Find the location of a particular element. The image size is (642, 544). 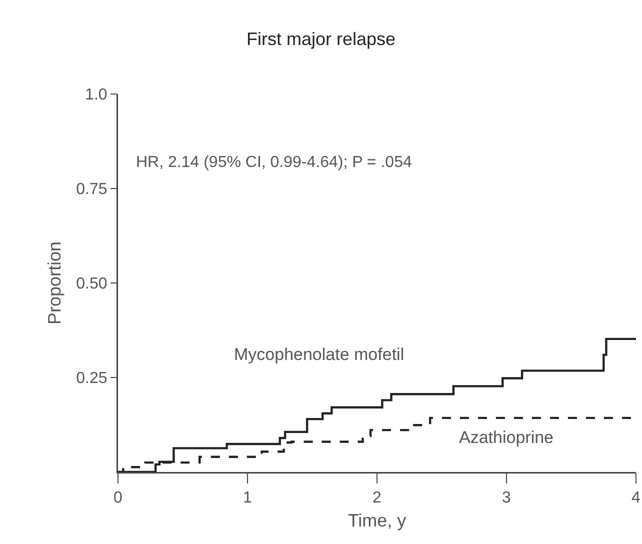

series-label: Mycophenolate mofetil is located at coordinates (319, 354).